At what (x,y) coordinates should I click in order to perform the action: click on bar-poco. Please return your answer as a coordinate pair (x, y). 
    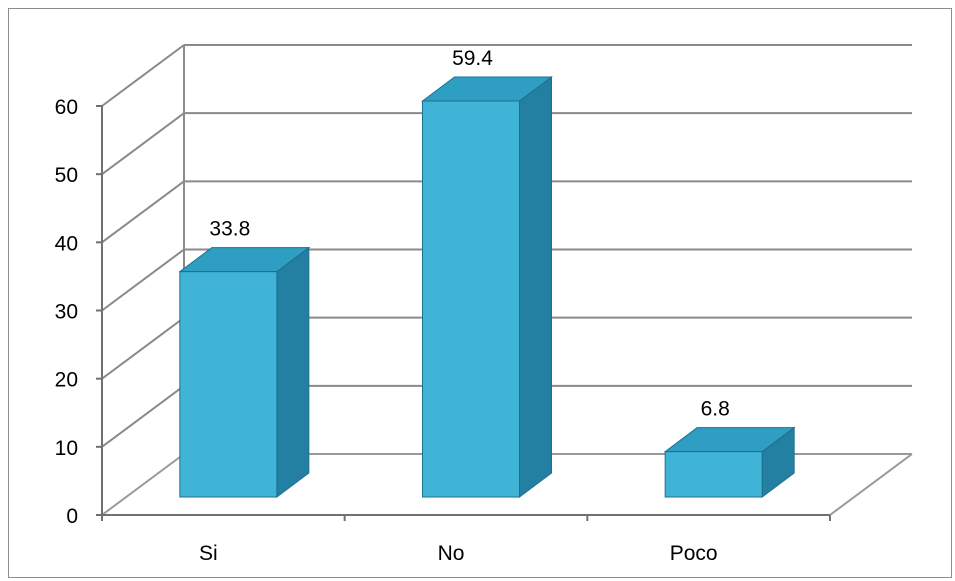
    Looking at the image, I should click on (729, 462).